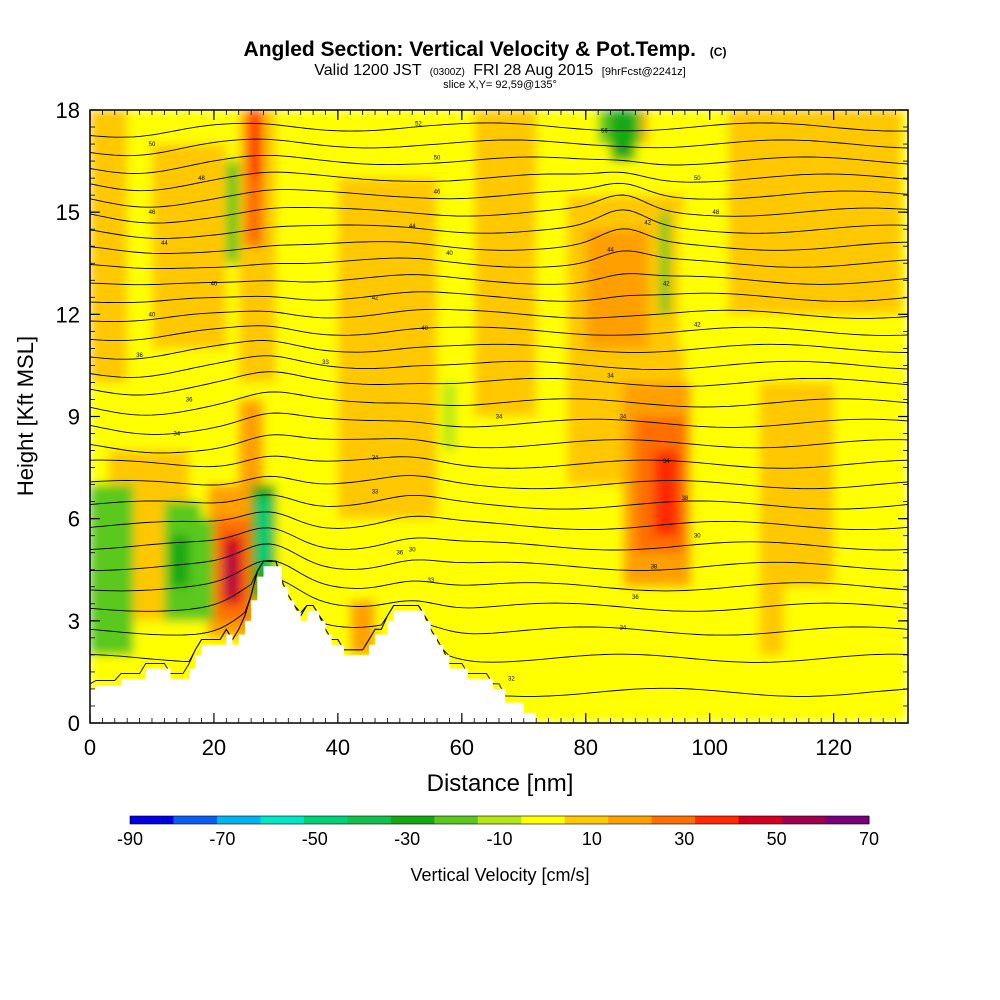 Image resolution: width=1000 pixels, height=1000 pixels. Describe the element at coordinates (833, 747) in the screenshot. I see `x-tick-label: 120` at that location.